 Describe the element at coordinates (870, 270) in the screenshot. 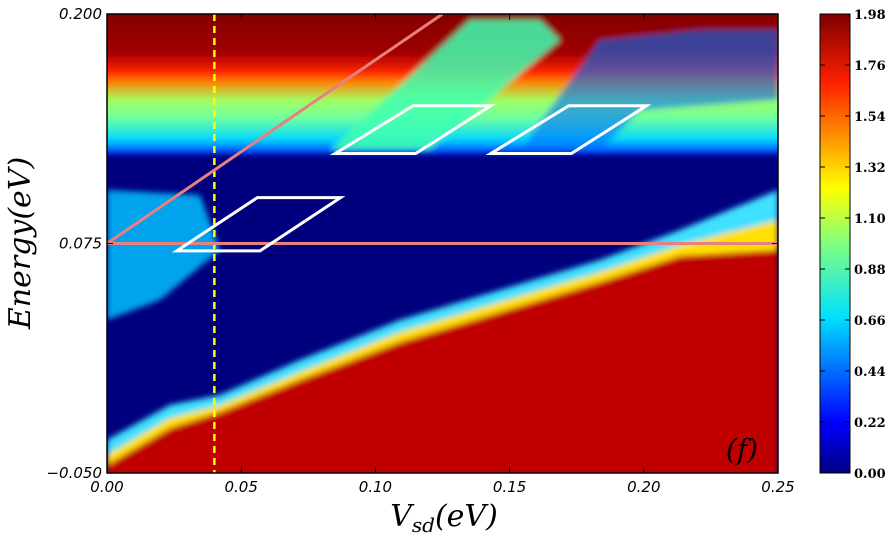

I see `colorbar-tick-label: 0.88` at that location.